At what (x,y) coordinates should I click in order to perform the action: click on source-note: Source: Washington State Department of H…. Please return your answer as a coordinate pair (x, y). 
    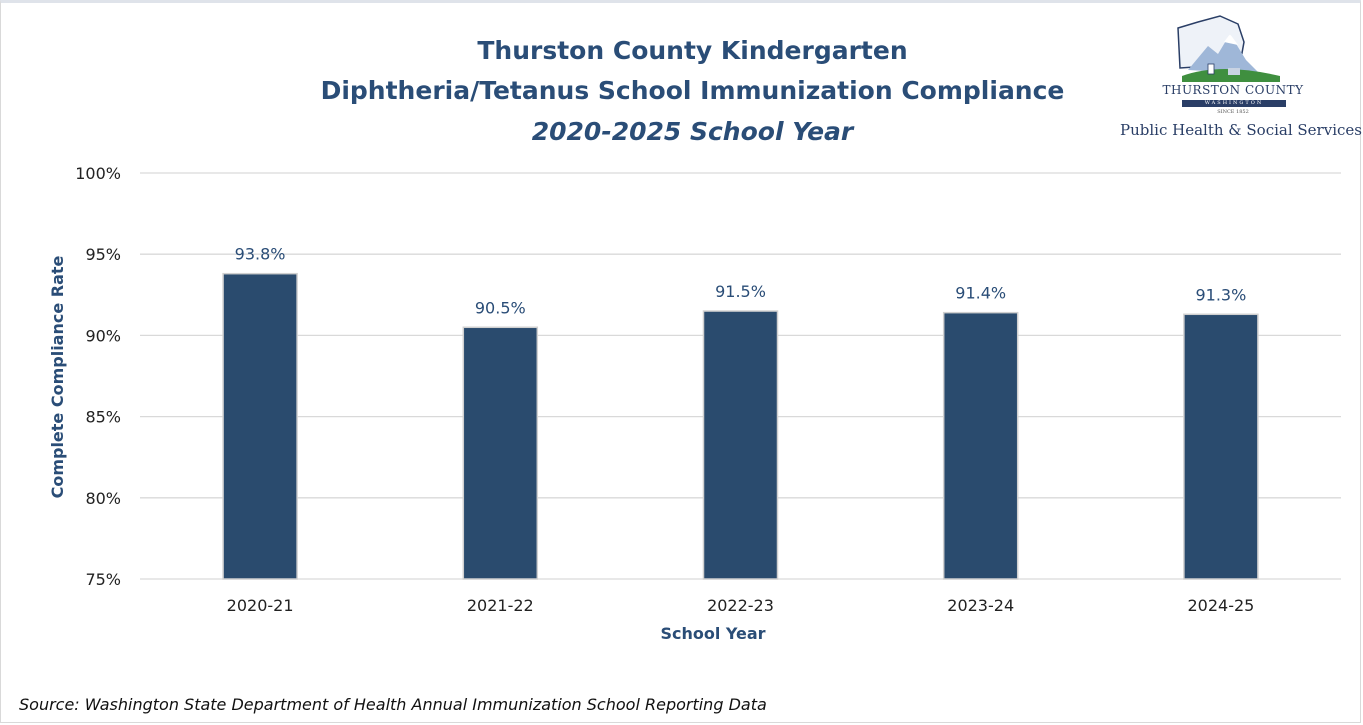
    Looking at the image, I should click on (393, 704).